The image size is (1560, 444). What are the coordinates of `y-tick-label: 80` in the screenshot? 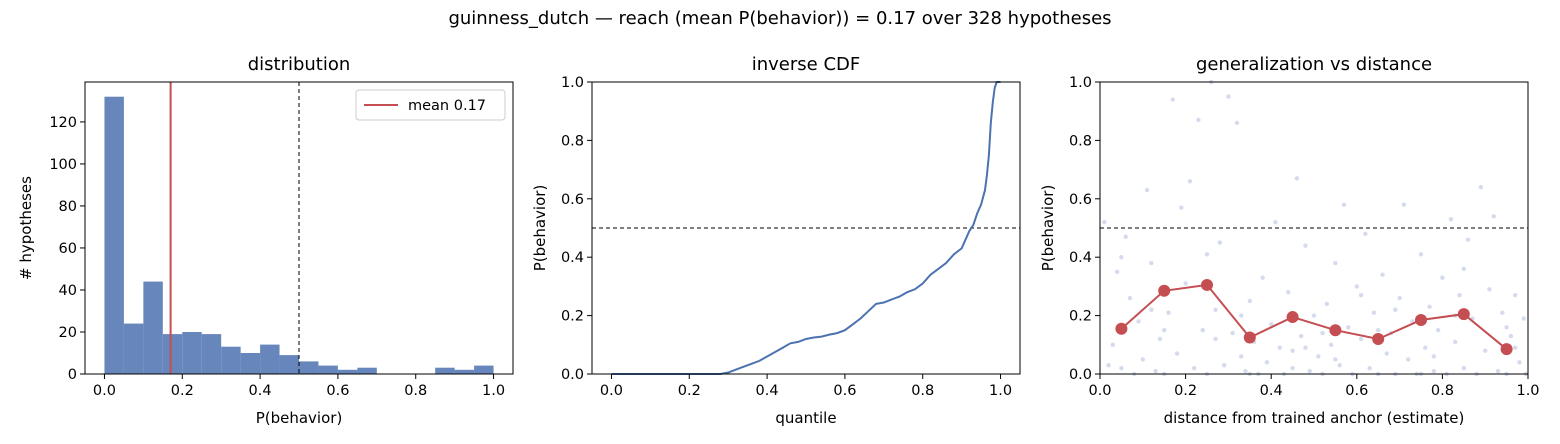 It's located at (68, 207).